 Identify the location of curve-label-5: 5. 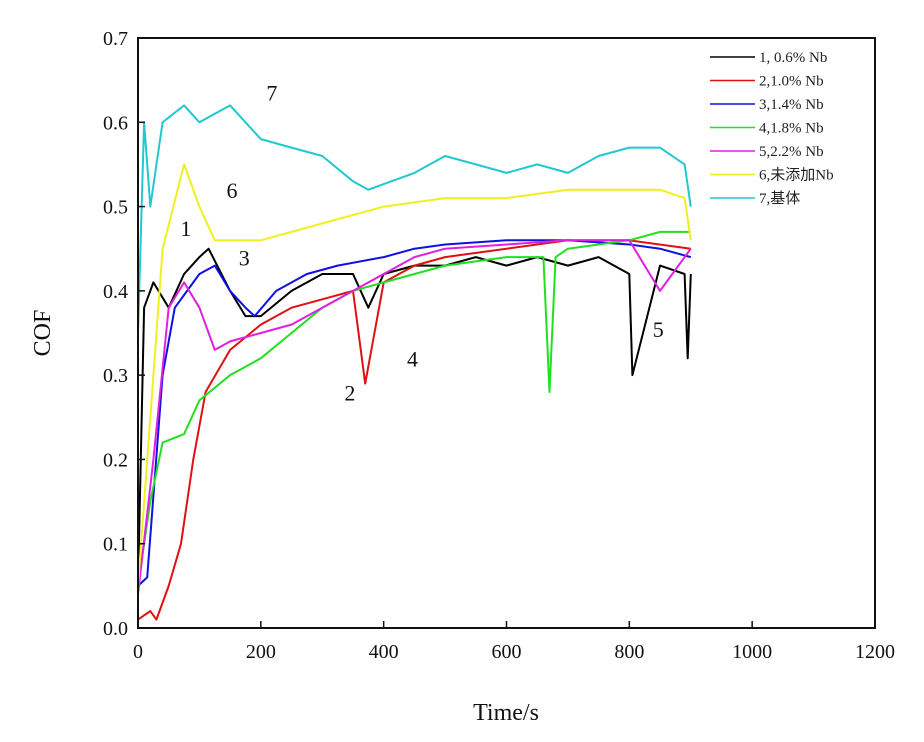
(658, 329).